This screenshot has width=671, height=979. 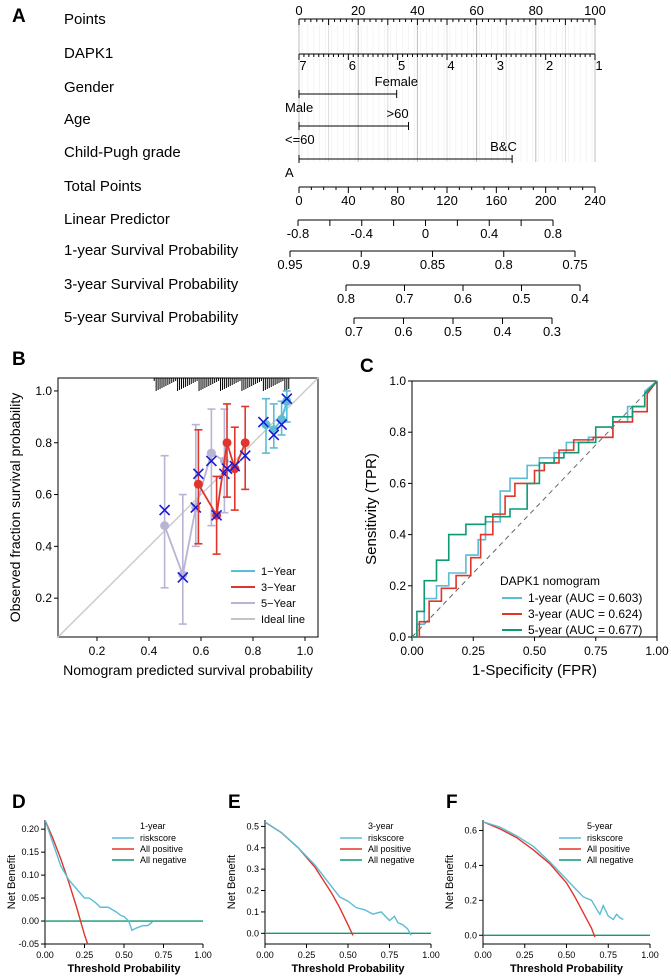 What do you see at coordinates (289, 264) in the screenshot?
I see `survival-1yr-tick-label: 0.95` at bounding box center [289, 264].